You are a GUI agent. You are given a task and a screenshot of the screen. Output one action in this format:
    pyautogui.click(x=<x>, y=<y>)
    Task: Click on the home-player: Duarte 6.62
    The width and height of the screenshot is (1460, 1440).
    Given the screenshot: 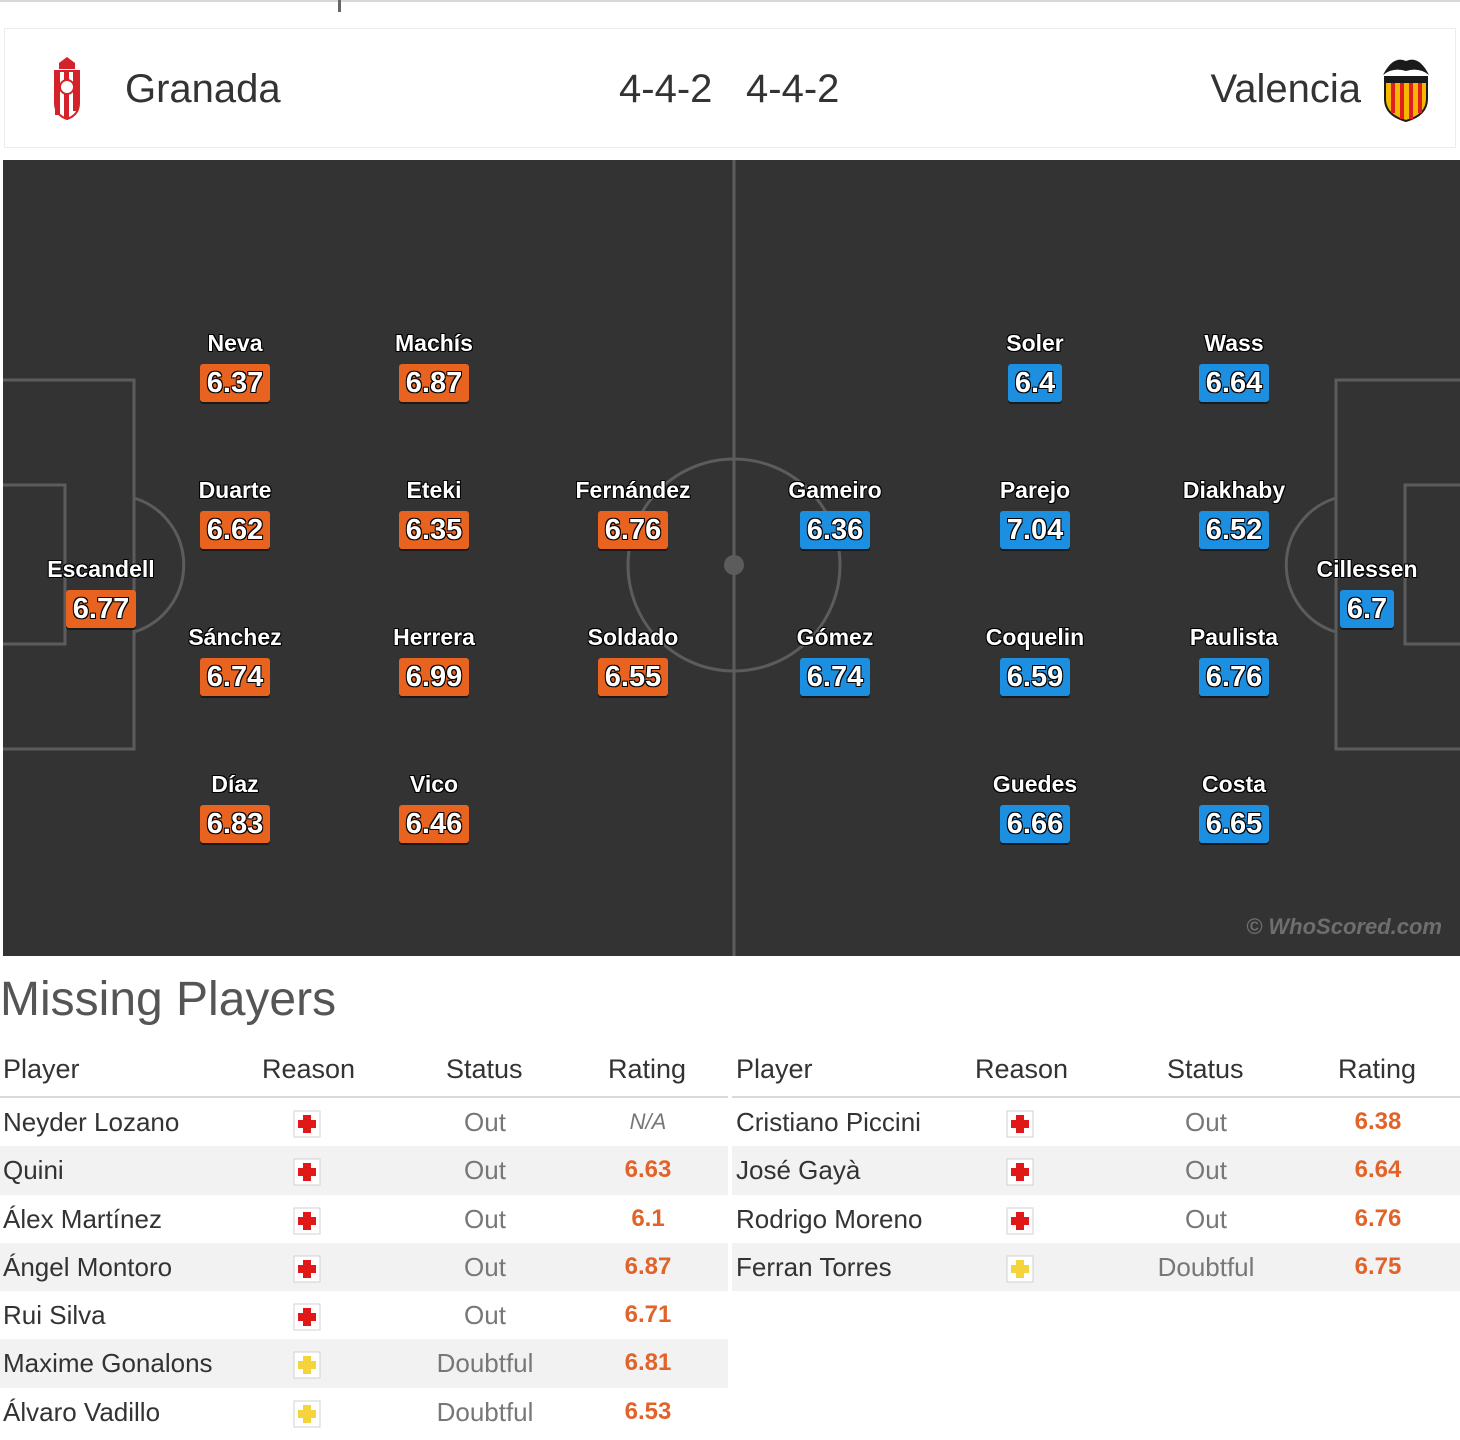 What is the action you would take?
    pyautogui.click(x=235, y=513)
    